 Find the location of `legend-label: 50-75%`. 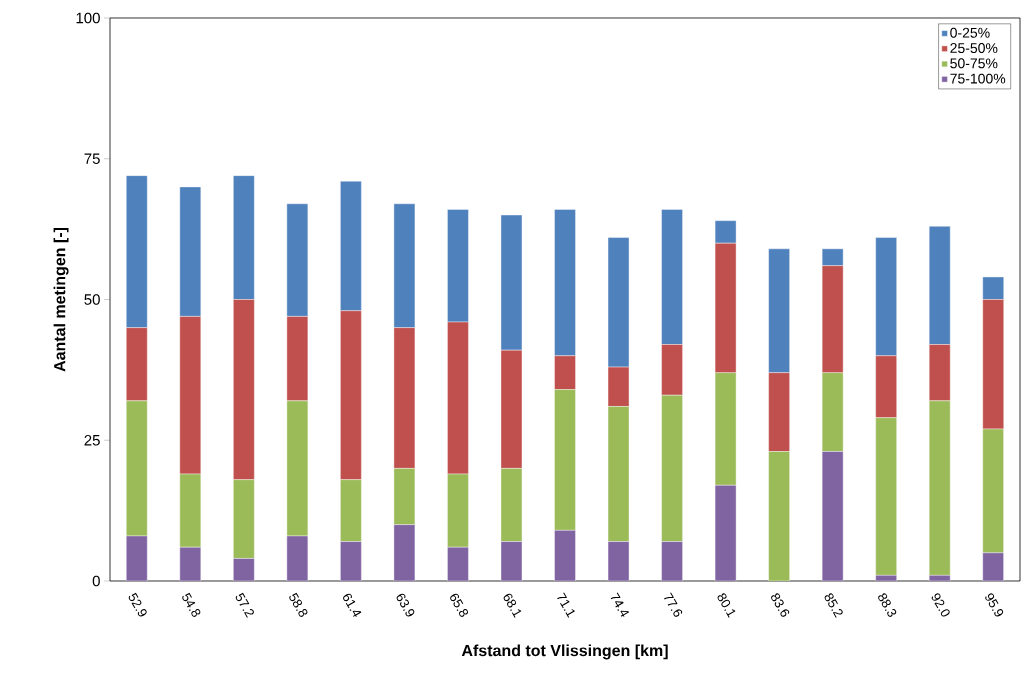

legend-label: 50-75% is located at coordinates (974, 63).